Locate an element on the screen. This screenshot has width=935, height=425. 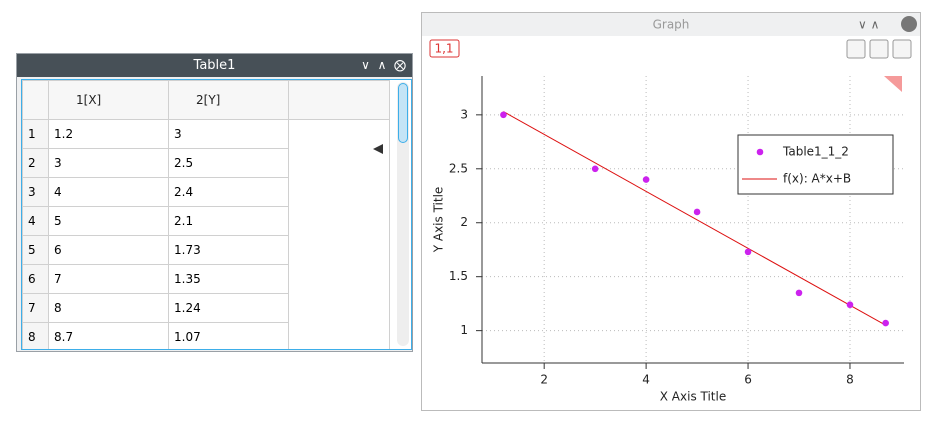
cell: 2.4 is located at coordinates (228, 192).